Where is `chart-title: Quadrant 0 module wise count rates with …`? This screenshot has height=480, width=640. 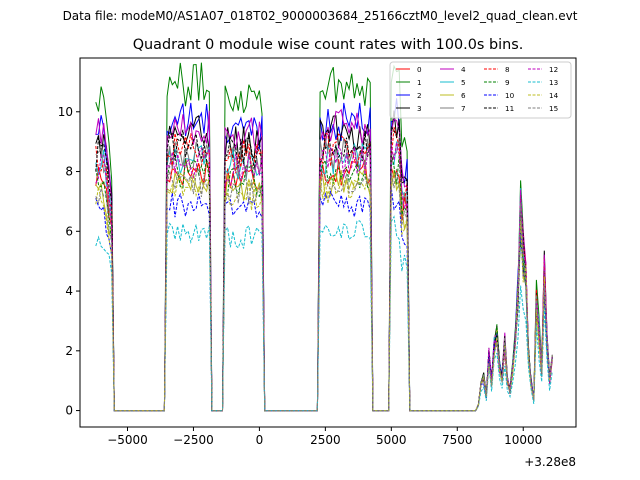
chart-title: Quadrant 0 module wise count rates with … is located at coordinates (328, 45).